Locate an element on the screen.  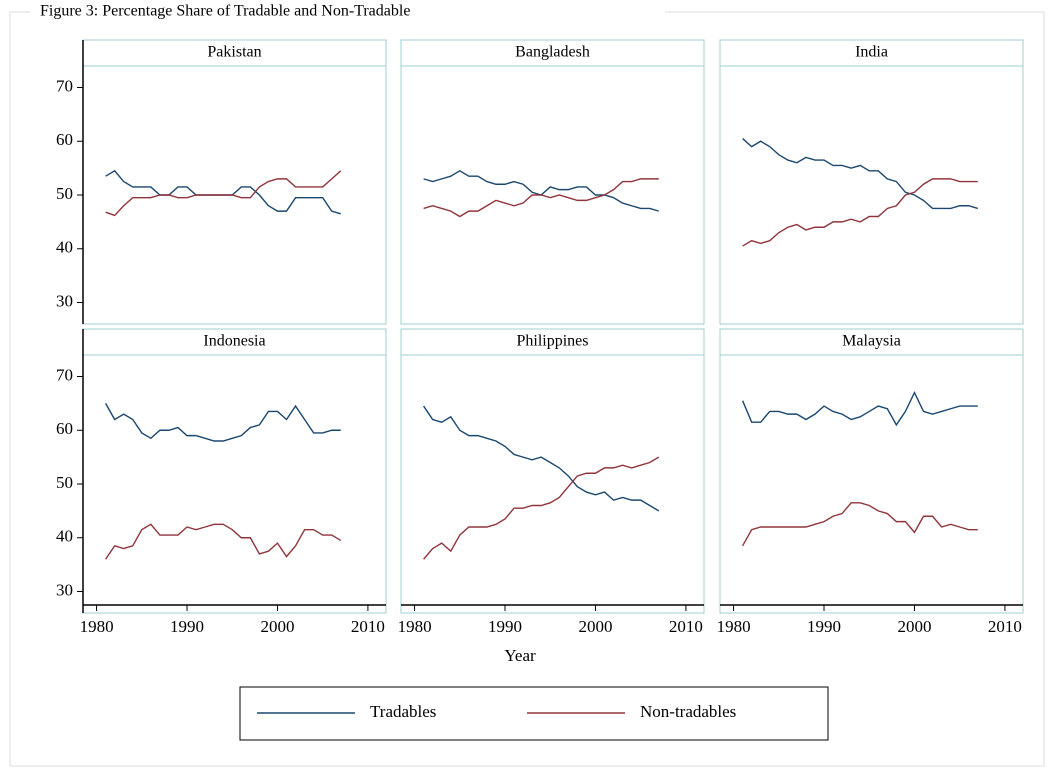
x-axis-title: Year is located at coordinates (520, 655).